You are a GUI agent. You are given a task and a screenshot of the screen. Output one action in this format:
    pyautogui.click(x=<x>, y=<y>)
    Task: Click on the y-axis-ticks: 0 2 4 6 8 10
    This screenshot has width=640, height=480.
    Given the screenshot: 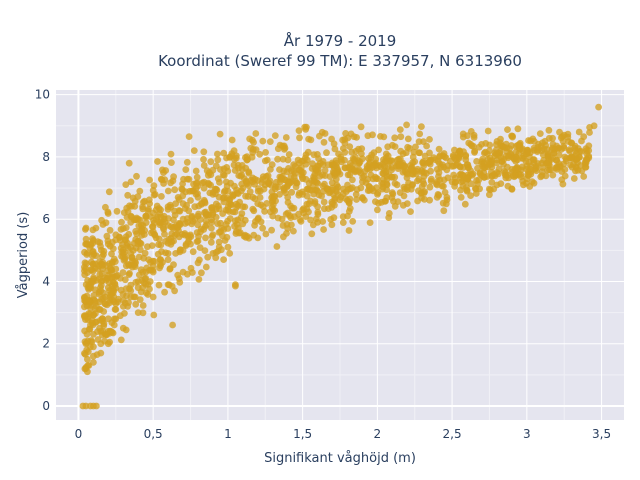 What is the action you would take?
    pyautogui.click(x=42, y=250)
    